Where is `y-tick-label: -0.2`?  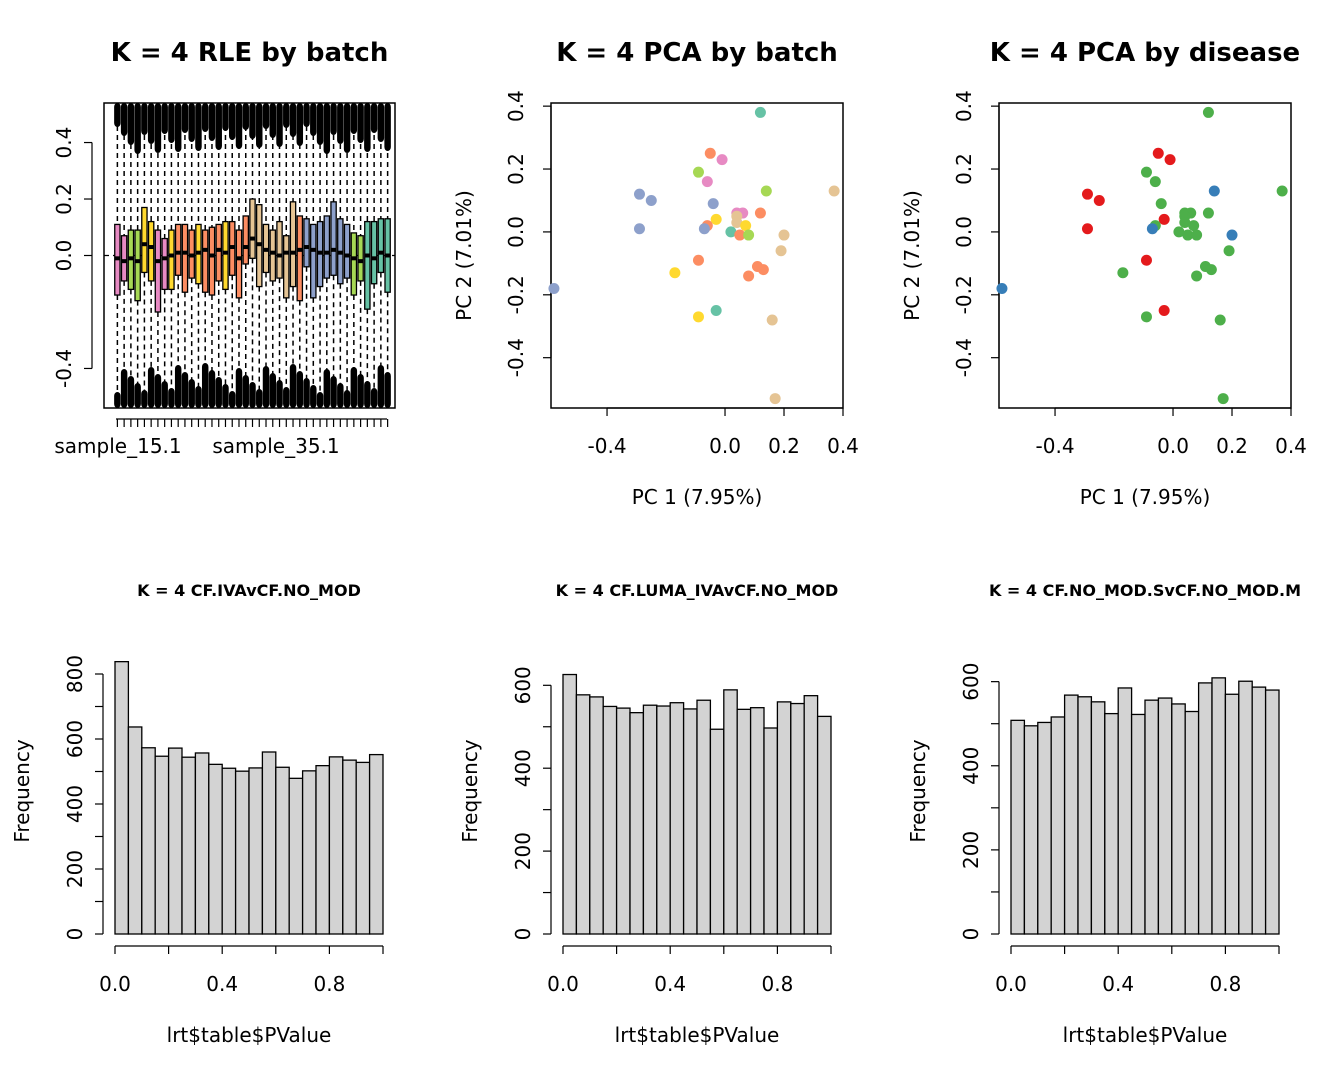
y-tick-label: -0.2 is located at coordinates (516, 294).